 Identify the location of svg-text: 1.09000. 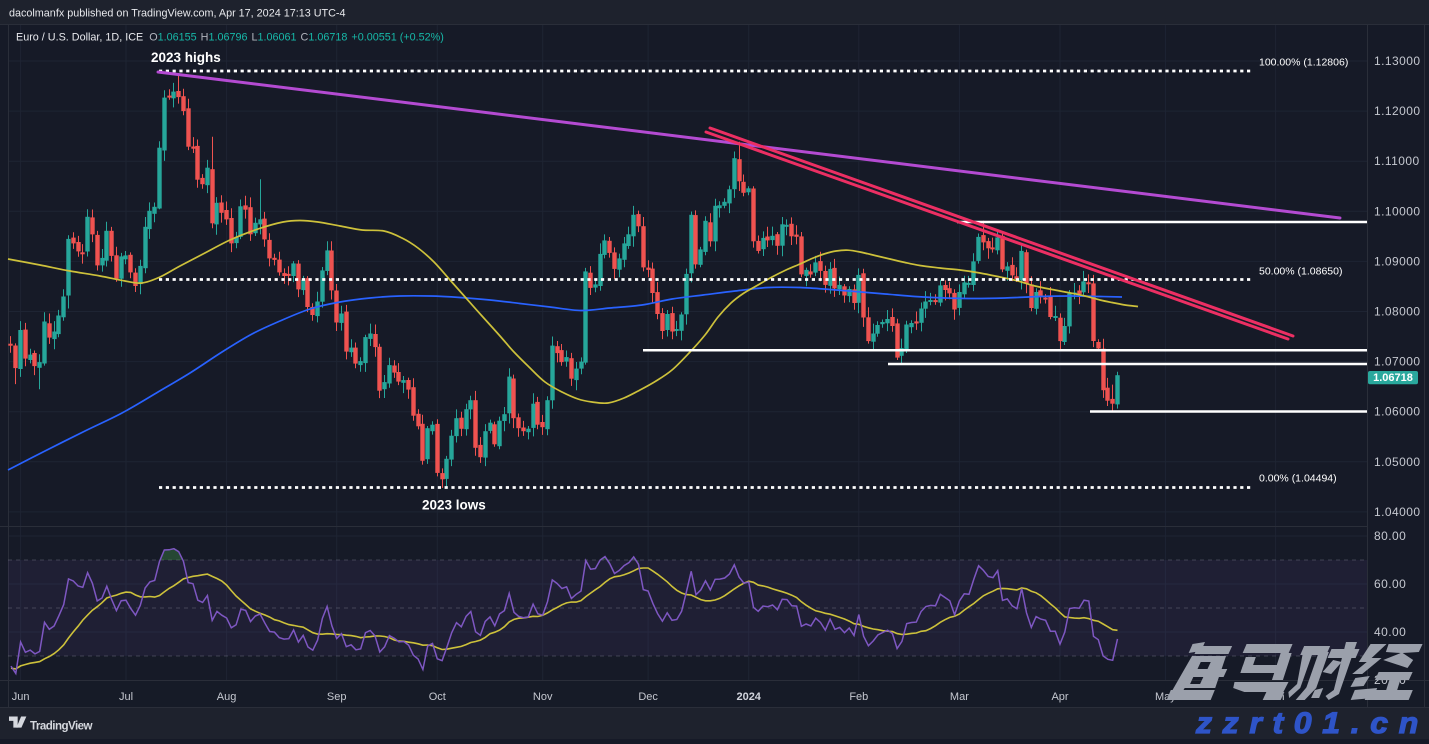
(1397, 261).